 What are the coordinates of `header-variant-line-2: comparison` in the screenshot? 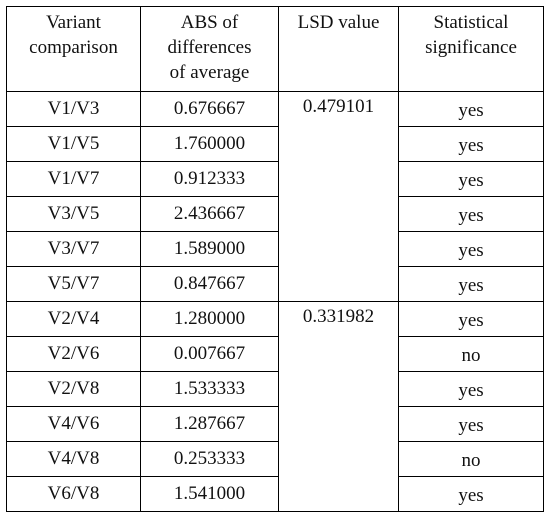 It's located at (73, 47).